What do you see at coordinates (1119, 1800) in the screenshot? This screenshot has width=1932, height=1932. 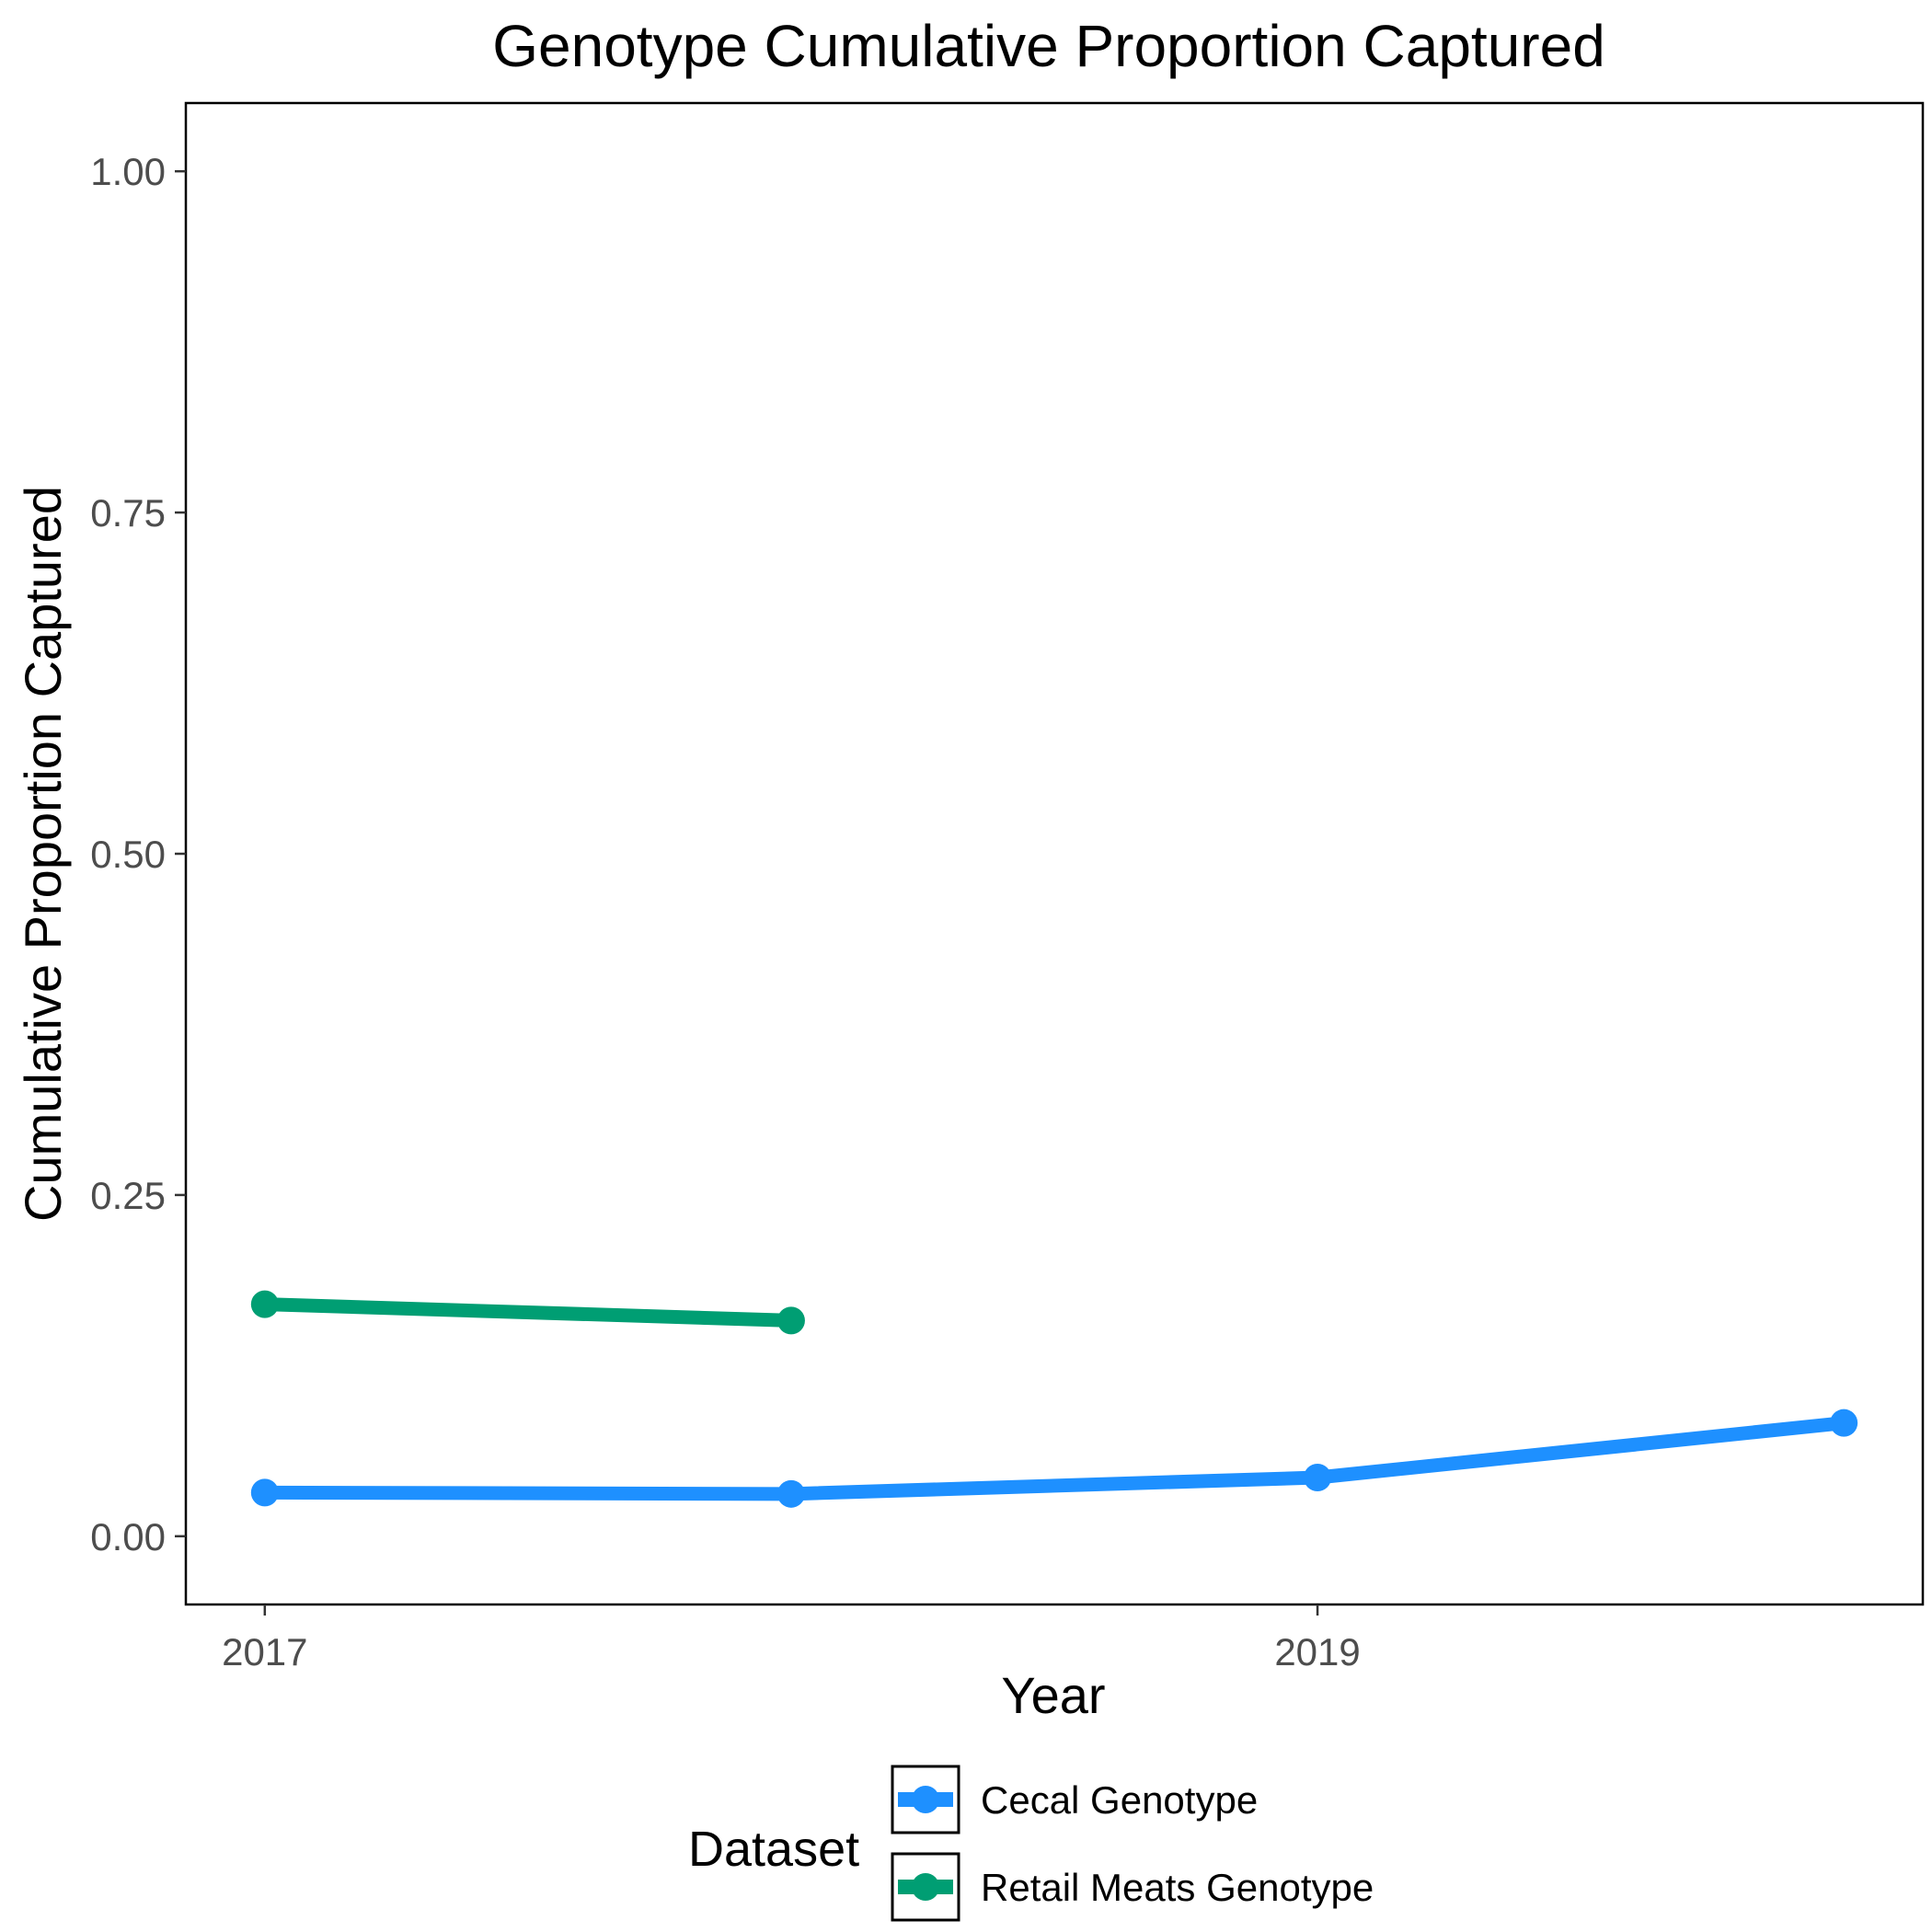 I see `legend-label-cecal-genotype: Cecal Genotype` at bounding box center [1119, 1800].